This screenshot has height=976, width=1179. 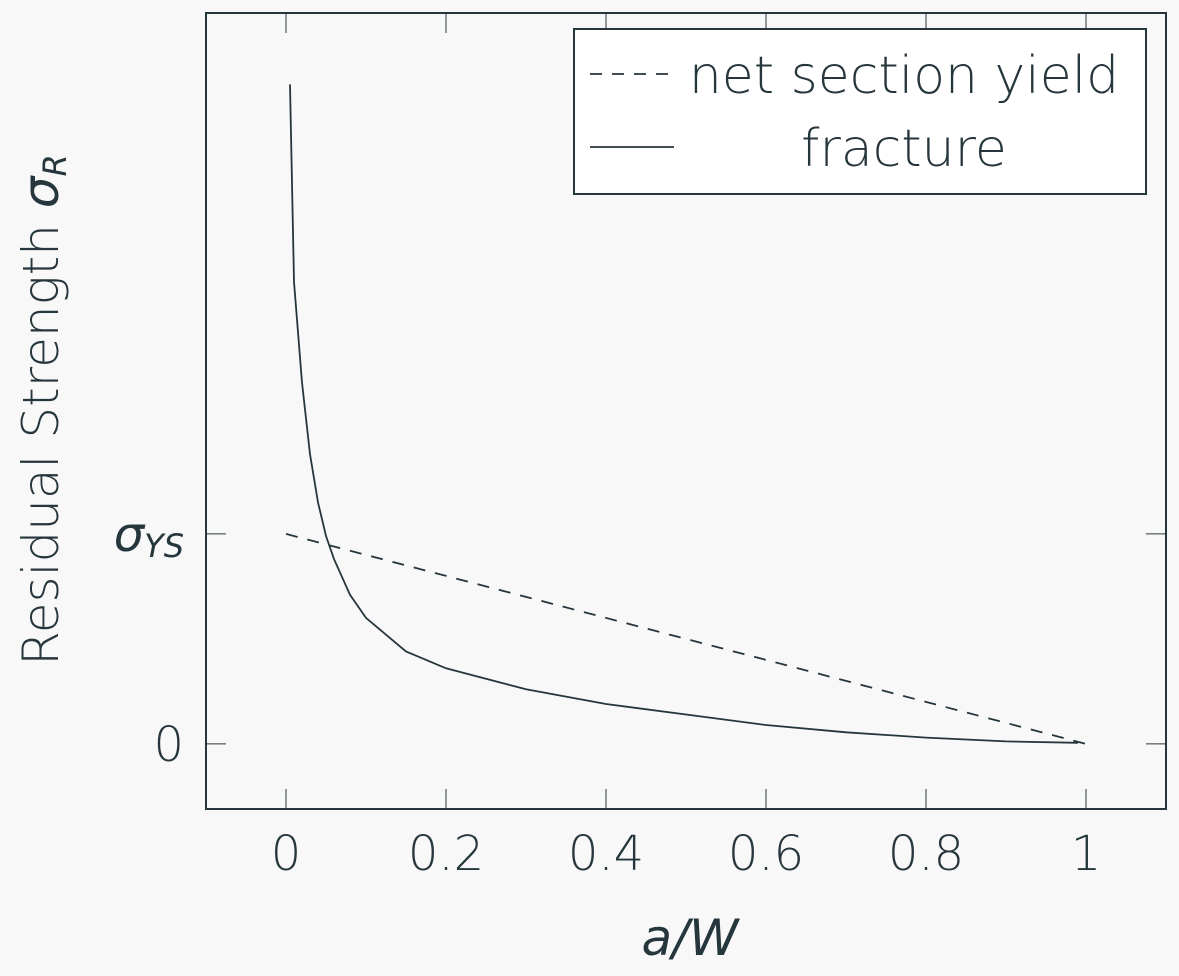 What do you see at coordinates (41, 437) in the screenshot?
I see `y-axis-label-main: Residual Strength` at bounding box center [41, 437].